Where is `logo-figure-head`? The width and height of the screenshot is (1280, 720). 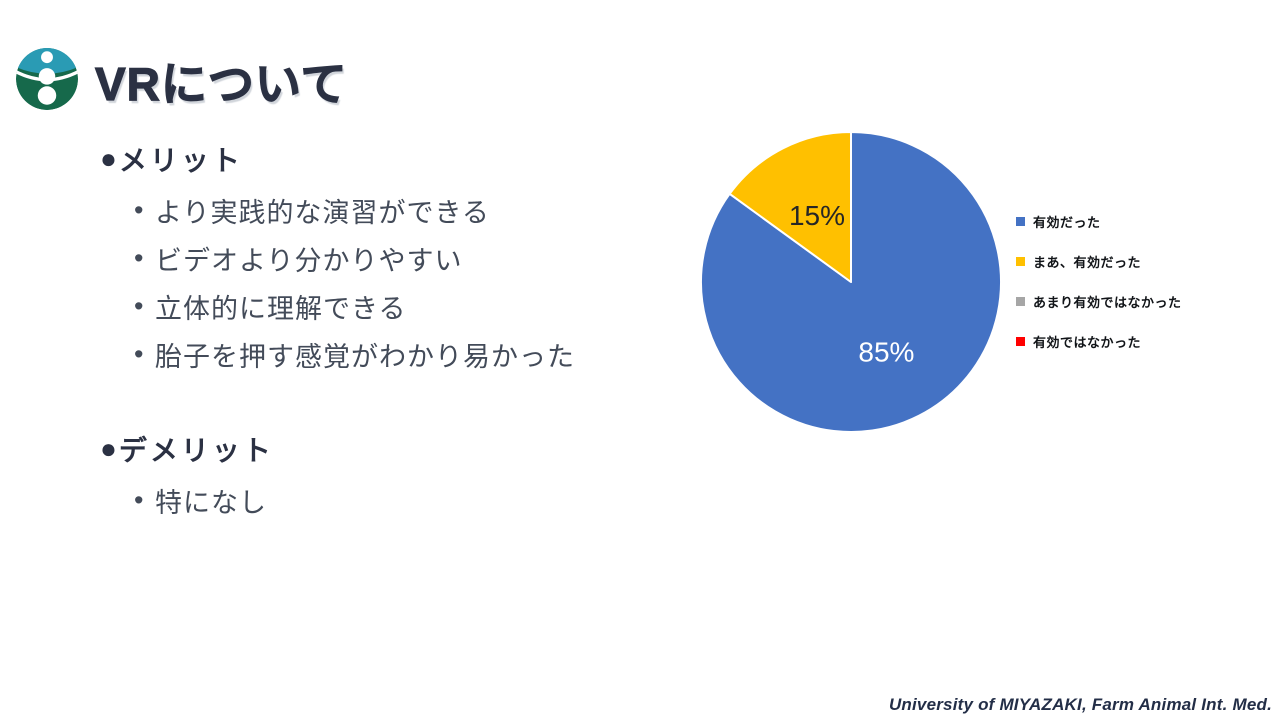
logo-figure-head is located at coordinates (47, 57).